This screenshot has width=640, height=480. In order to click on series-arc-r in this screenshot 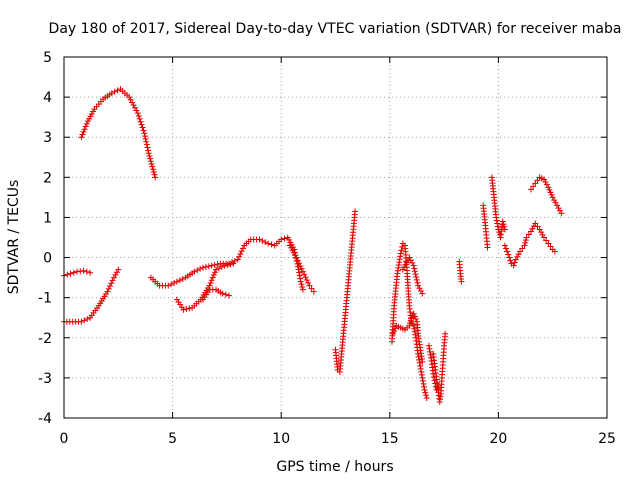, I will do `click(546, 195)`.